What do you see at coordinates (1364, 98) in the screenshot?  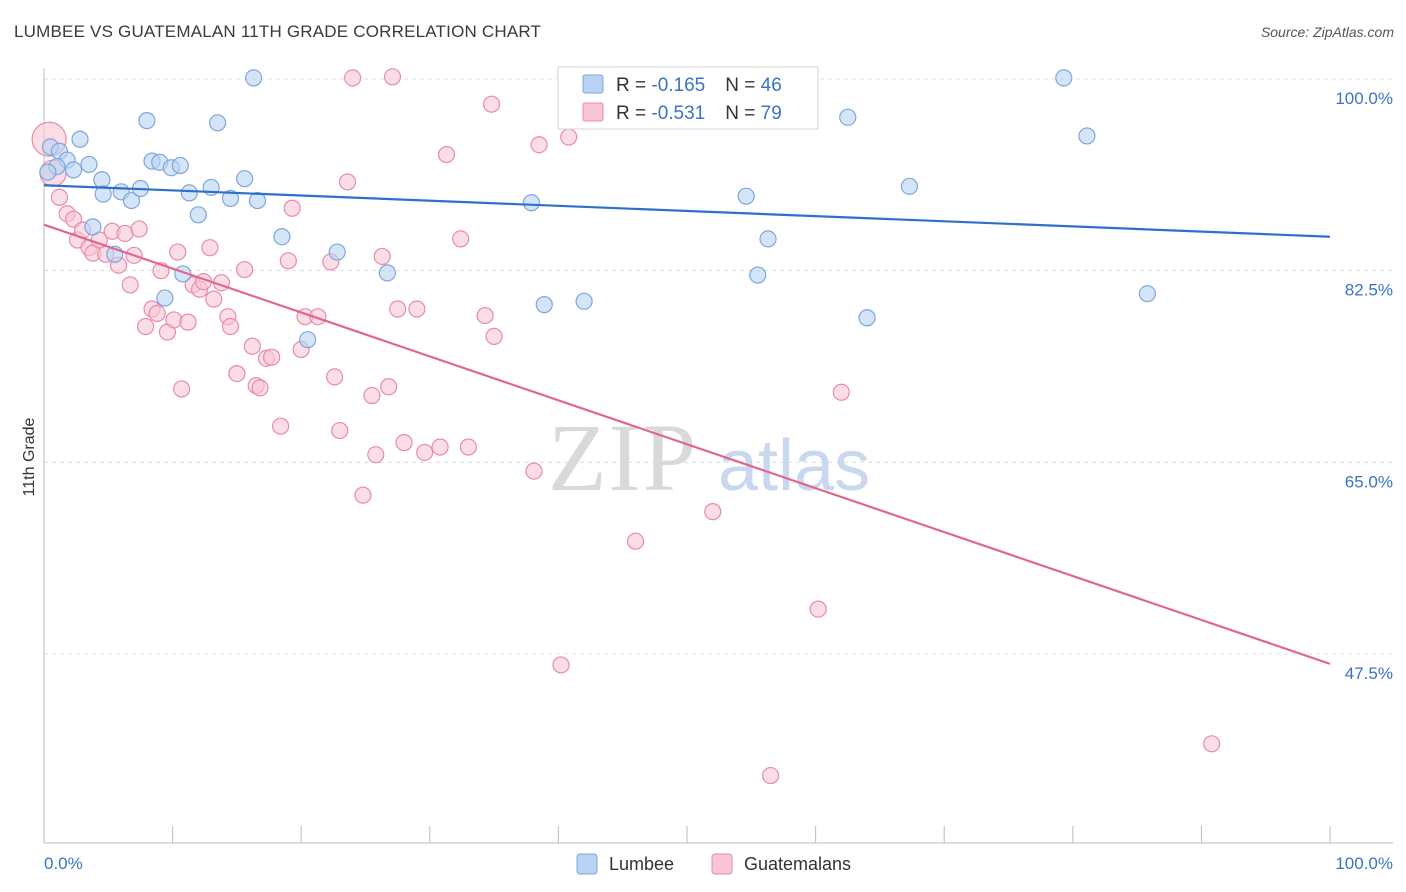 I see `y-tick-label: 100.0%` at bounding box center [1364, 98].